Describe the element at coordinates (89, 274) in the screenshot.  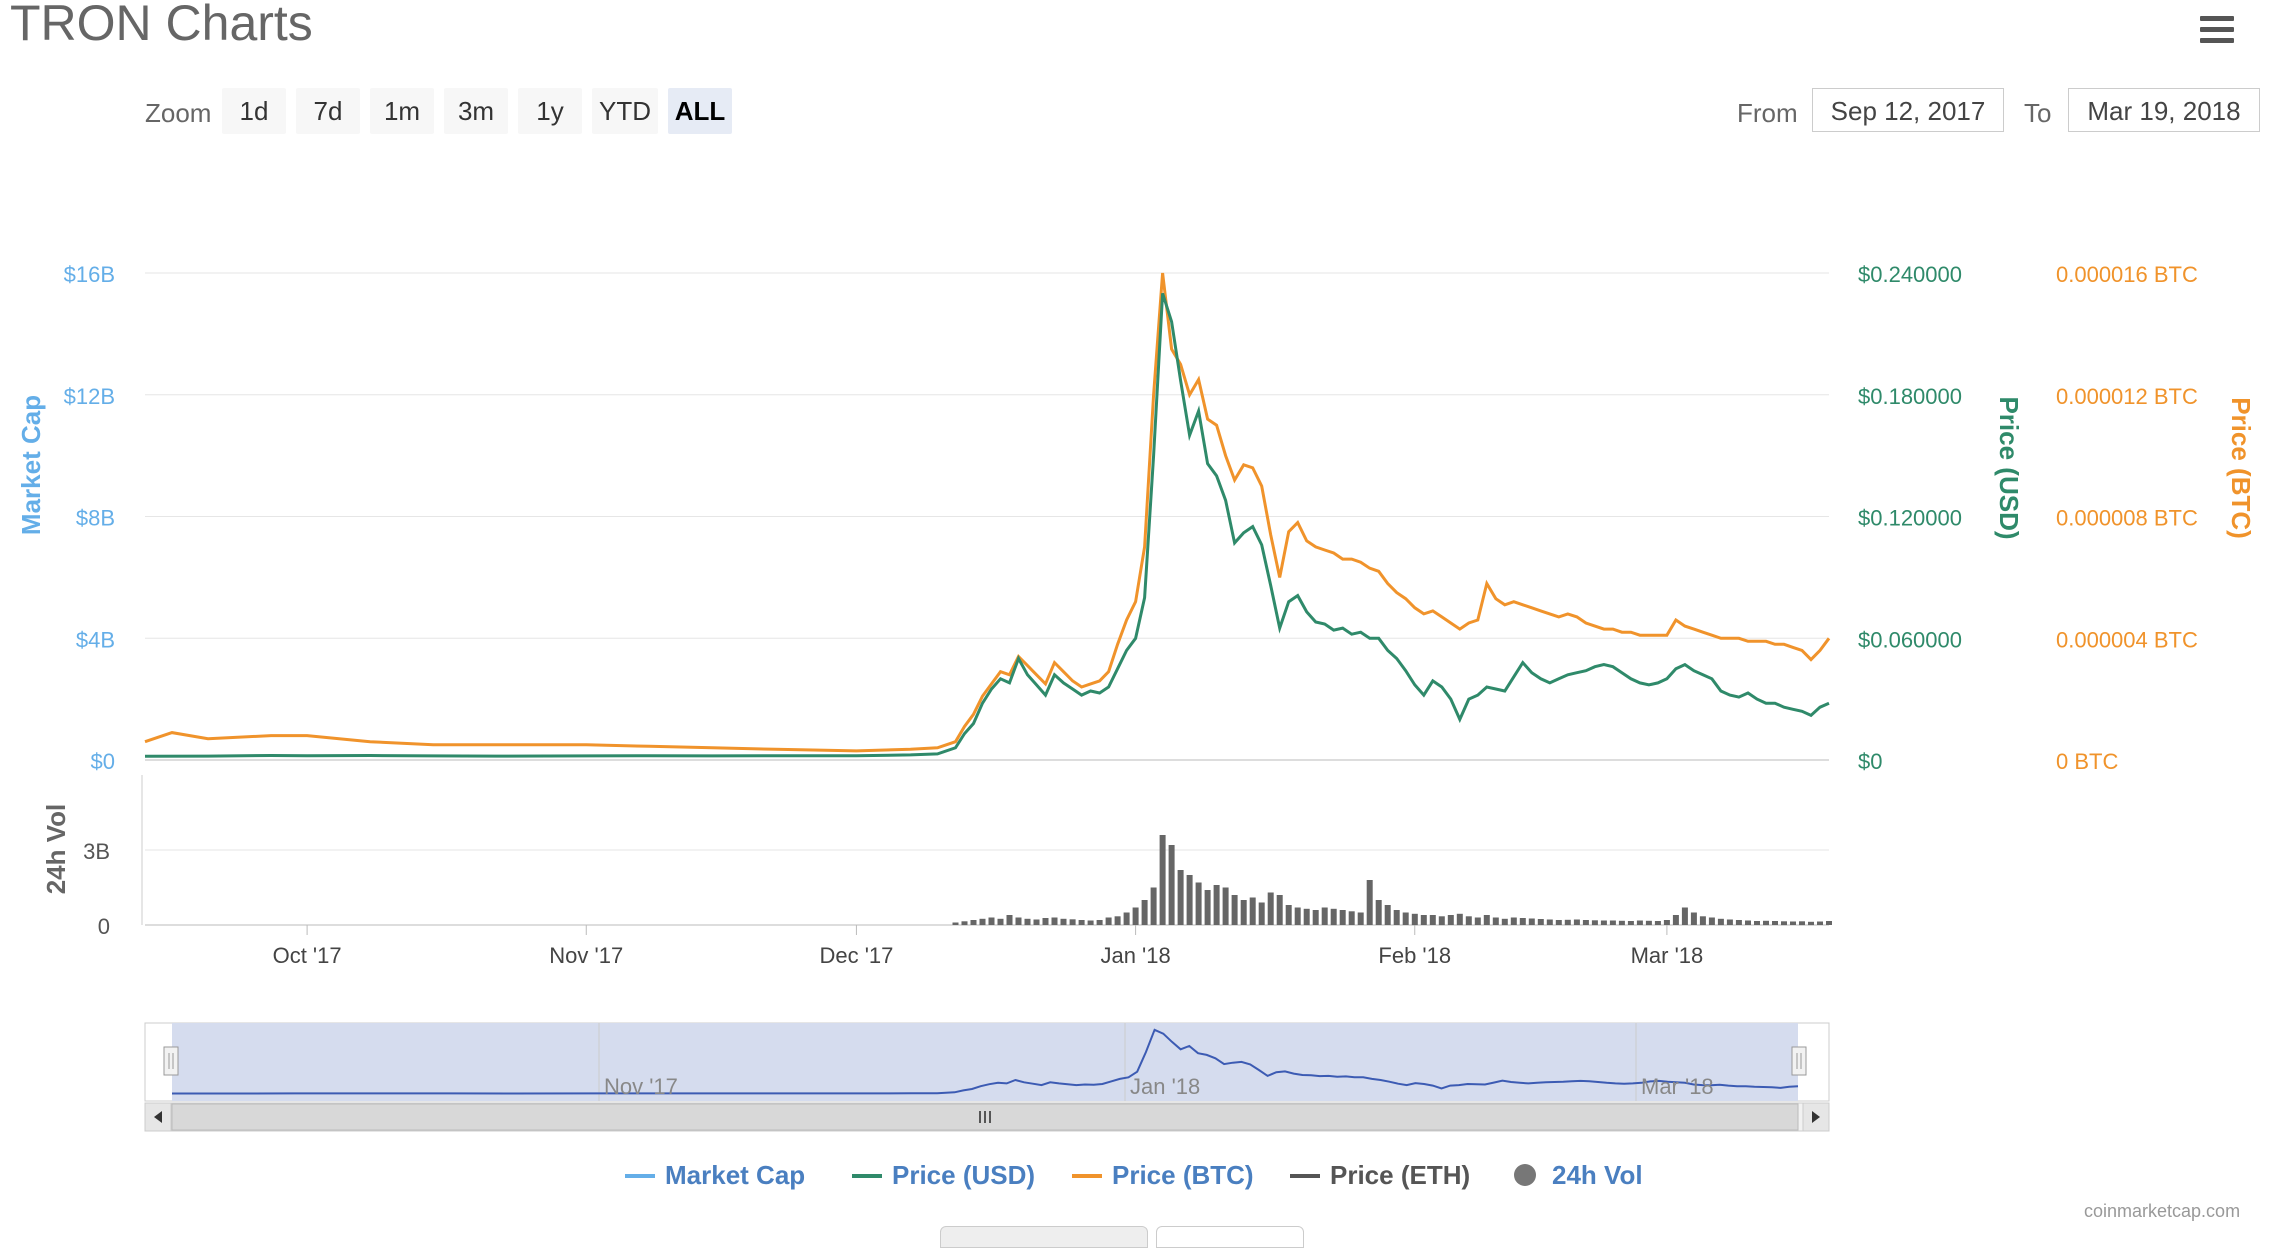
I see `left-tick-label: $16B` at that location.